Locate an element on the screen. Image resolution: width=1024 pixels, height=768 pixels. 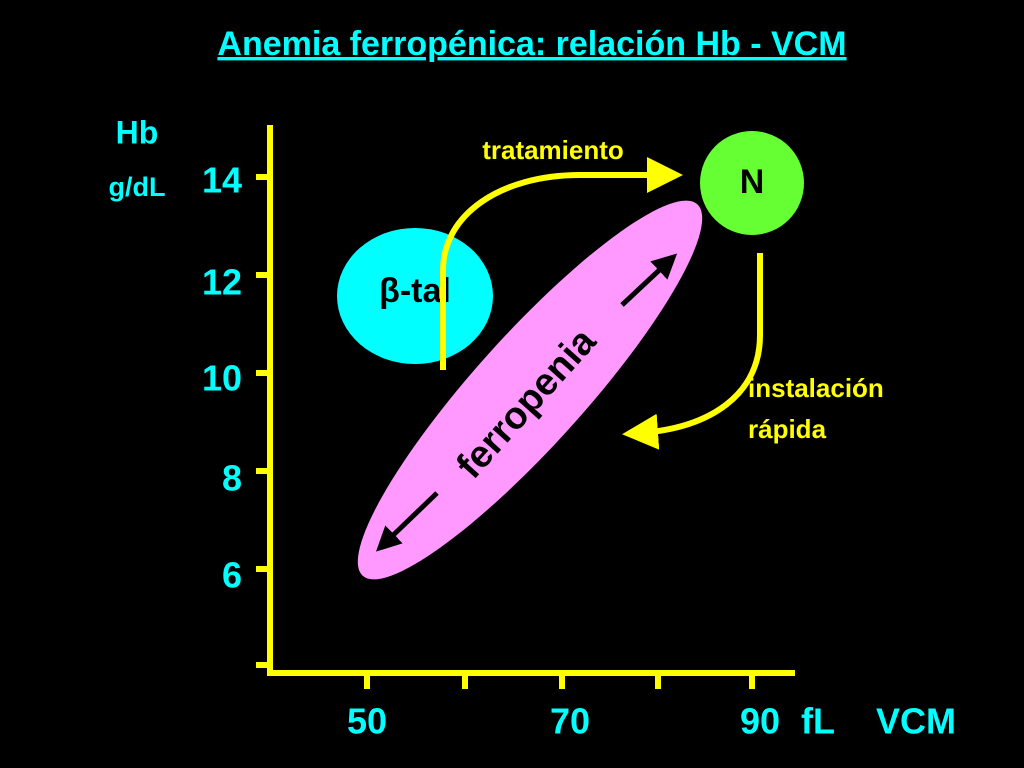
x-tick-label: 70 is located at coordinates (570, 721).